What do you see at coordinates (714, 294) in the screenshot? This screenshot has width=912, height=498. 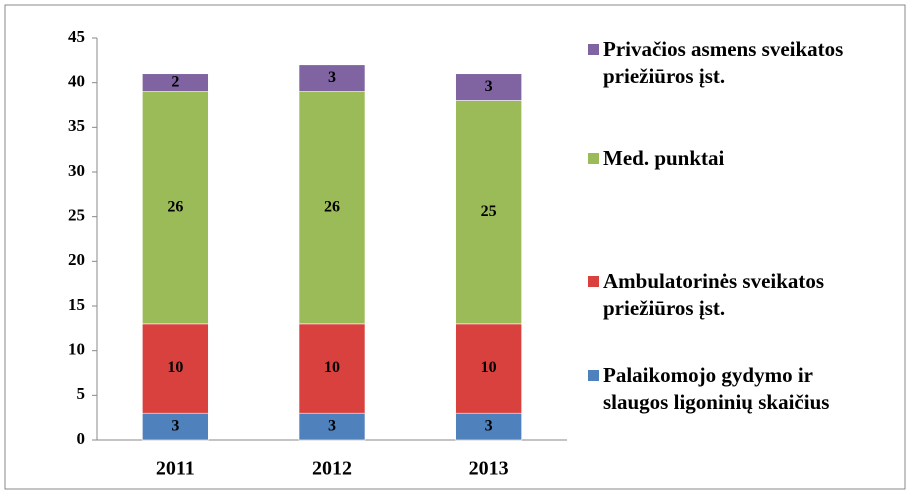 I see `legend-label: Ambulatorinės sveikatos priežiūros įst.` at bounding box center [714, 294].